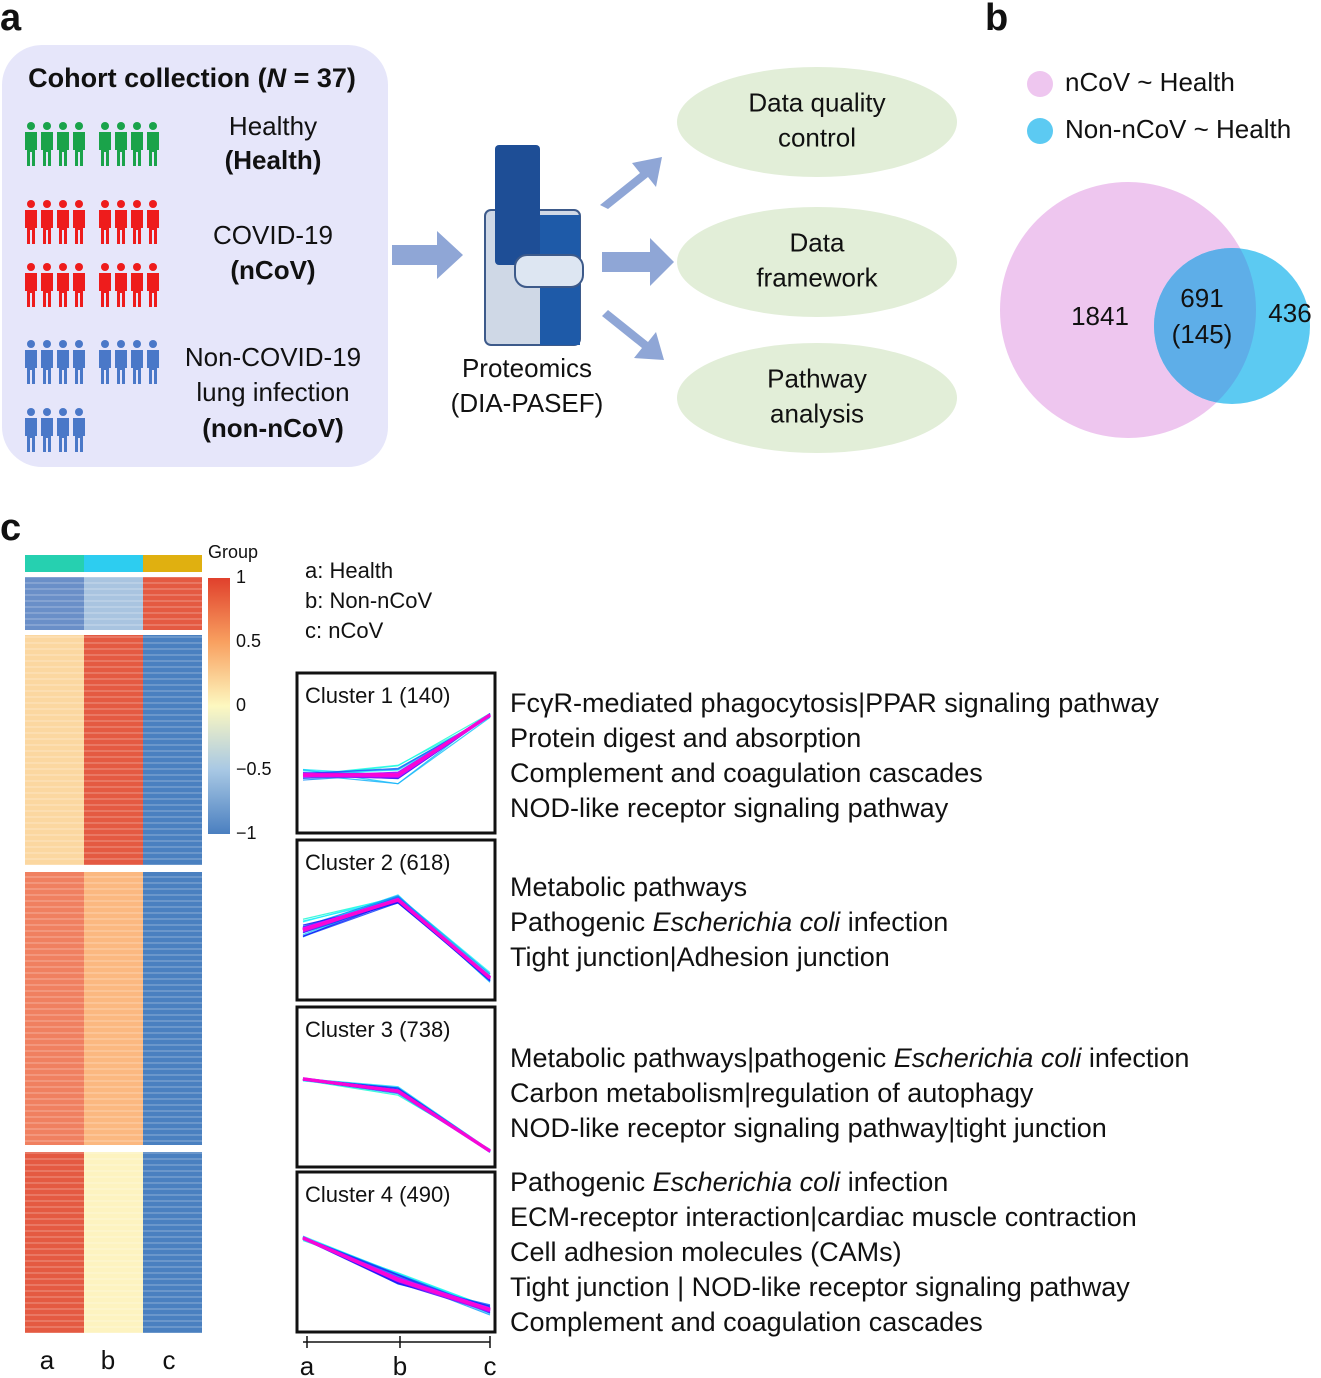 This screenshot has height=1378, width=1321. Describe the element at coordinates (47, 1360) in the screenshot. I see `column-label: a` at that location.